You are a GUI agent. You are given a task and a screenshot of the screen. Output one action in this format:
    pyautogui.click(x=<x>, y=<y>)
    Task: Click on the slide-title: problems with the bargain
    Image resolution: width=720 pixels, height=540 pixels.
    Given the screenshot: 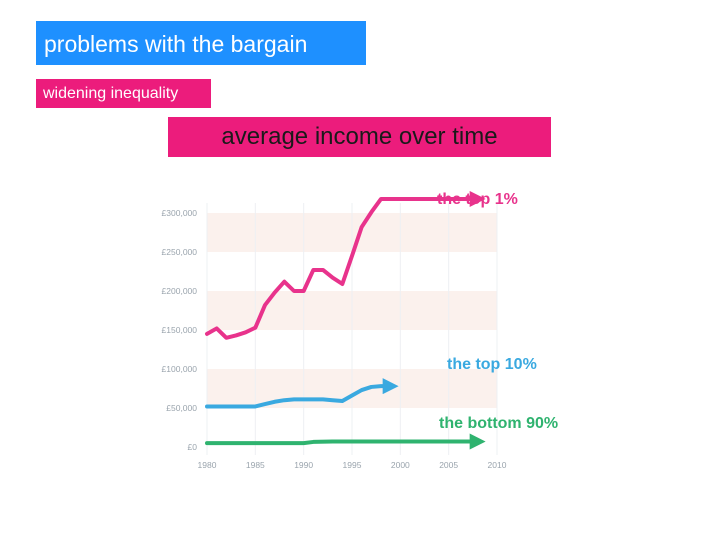 What is the action you would take?
    pyautogui.click(x=201, y=43)
    